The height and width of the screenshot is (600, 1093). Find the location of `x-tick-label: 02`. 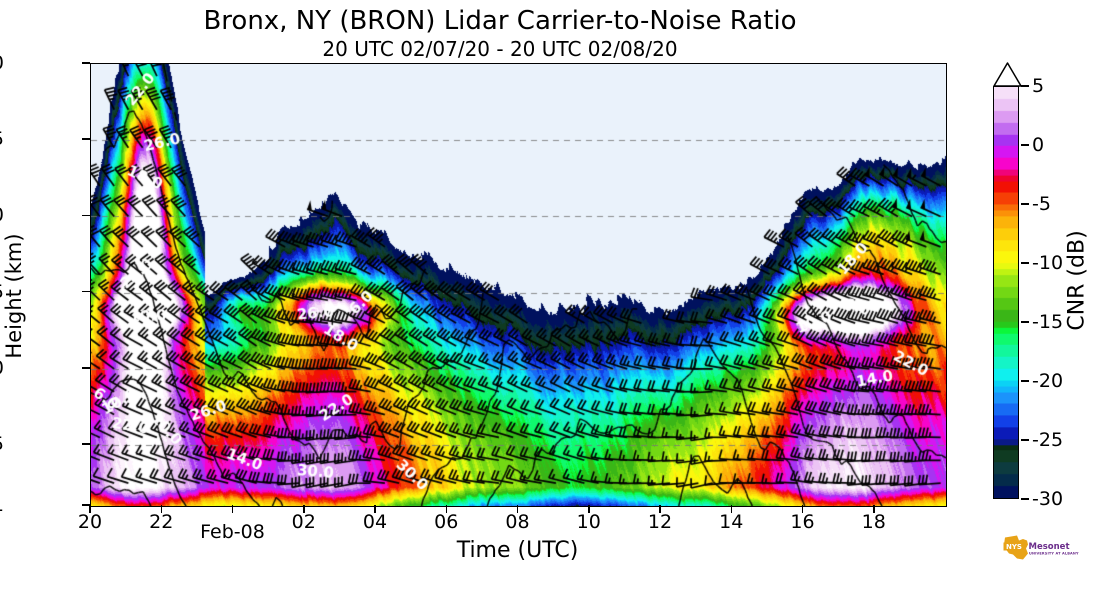

x-tick-label: 02 is located at coordinates (303, 522).